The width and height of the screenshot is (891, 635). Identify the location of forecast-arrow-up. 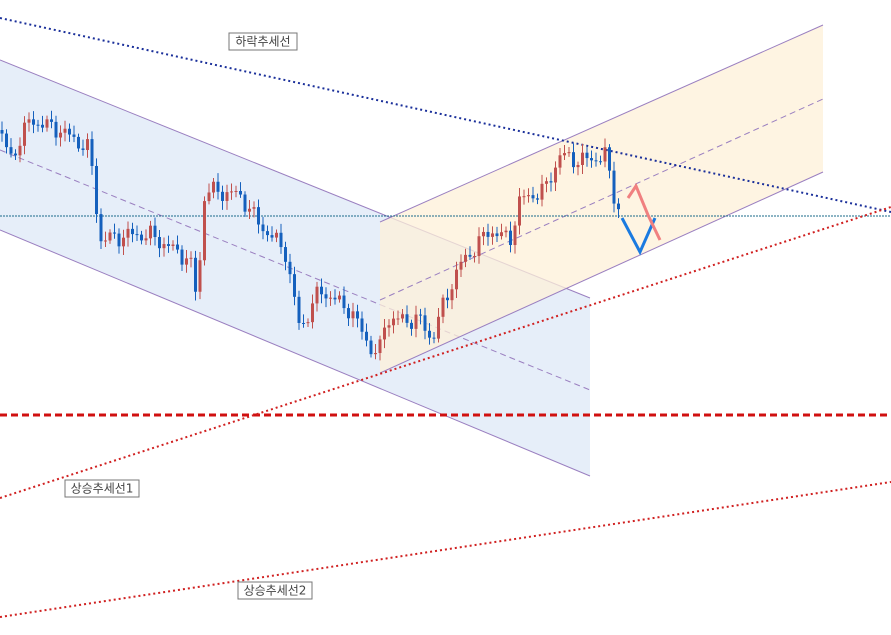
(644, 211).